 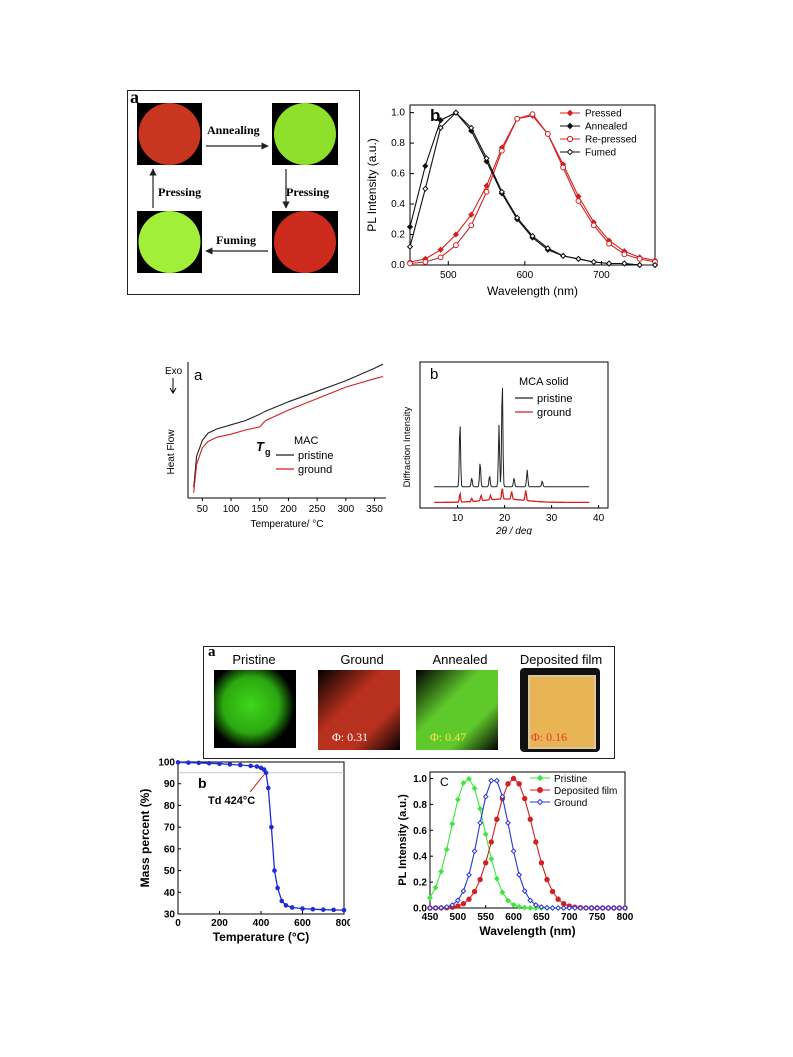 I want to click on photo-title-2: Annealed, so click(x=460, y=659).